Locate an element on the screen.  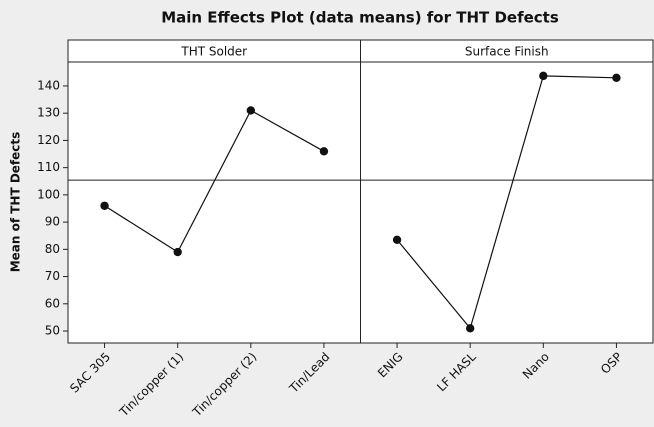
y-tick-label: 120 is located at coordinates (48, 140).